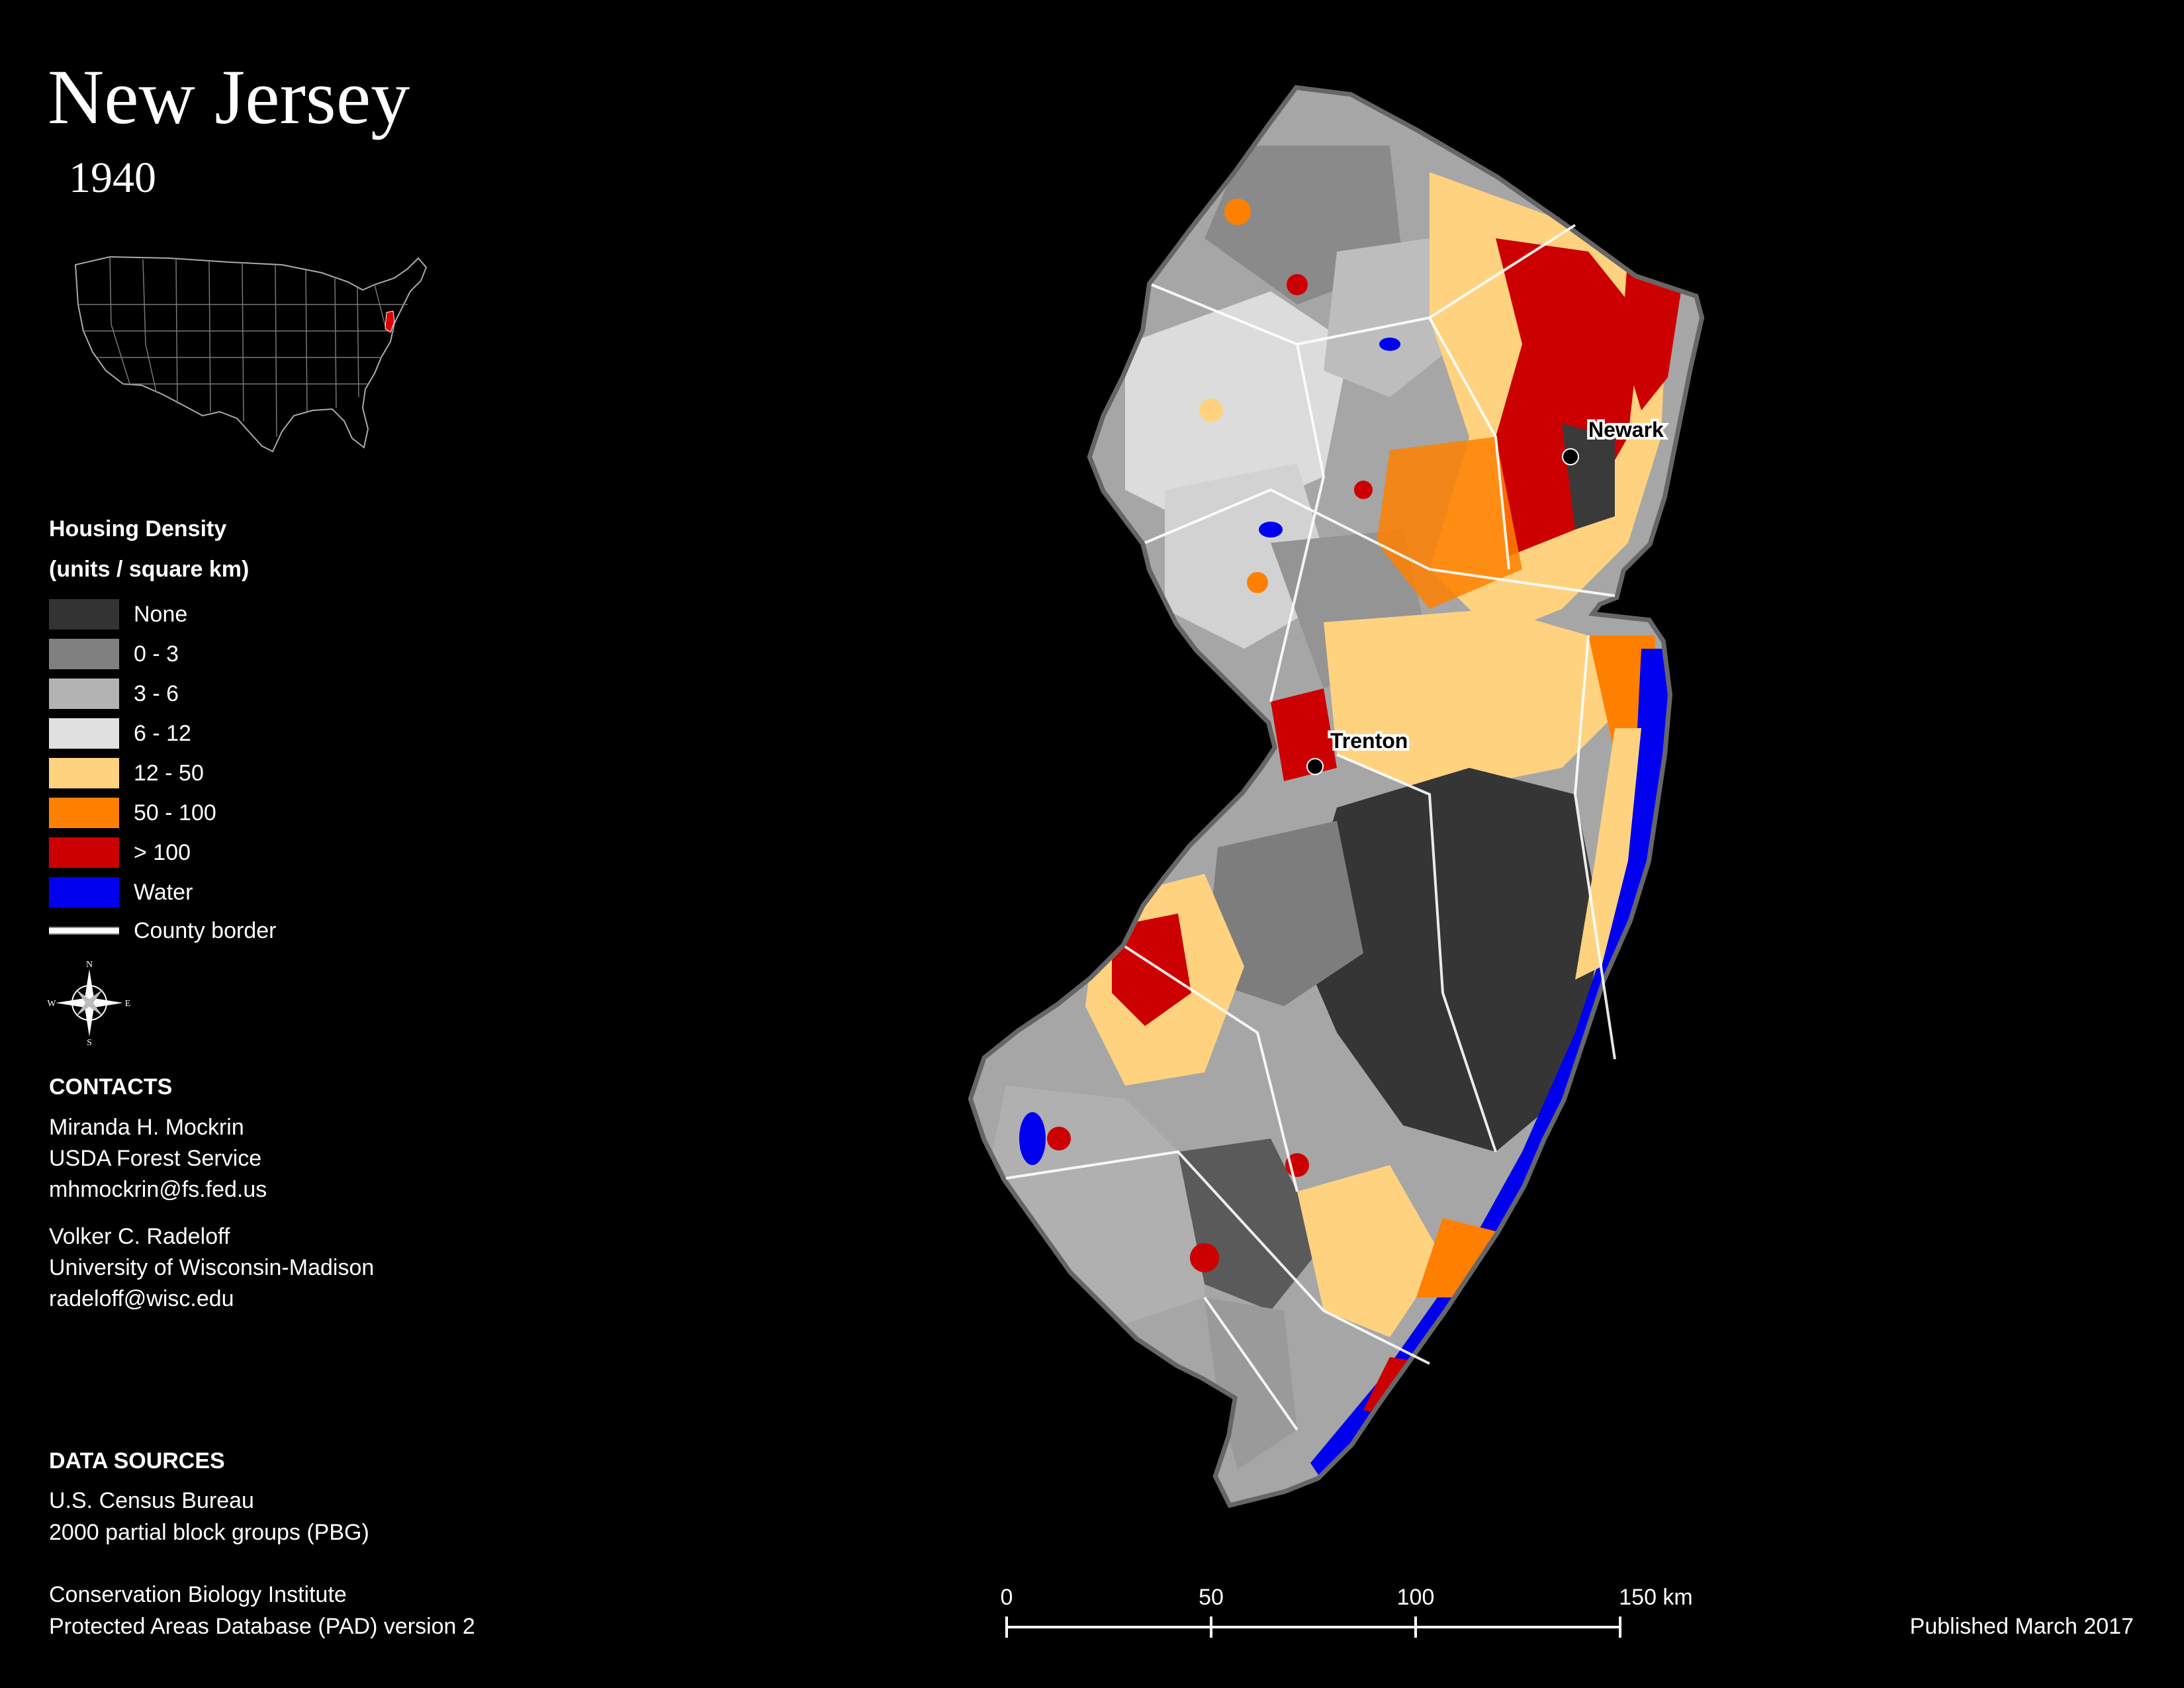  What do you see at coordinates (156, 693) in the screenshot?
I see `legend-label: 3 - 6` at bounding box center [156, 693].